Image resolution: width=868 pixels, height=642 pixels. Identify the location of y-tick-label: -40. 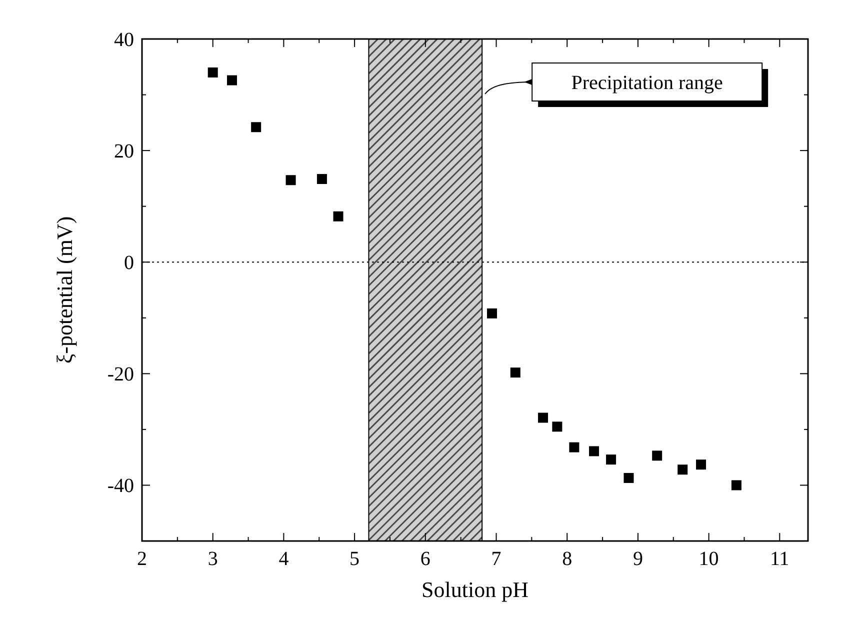
(120, 486).